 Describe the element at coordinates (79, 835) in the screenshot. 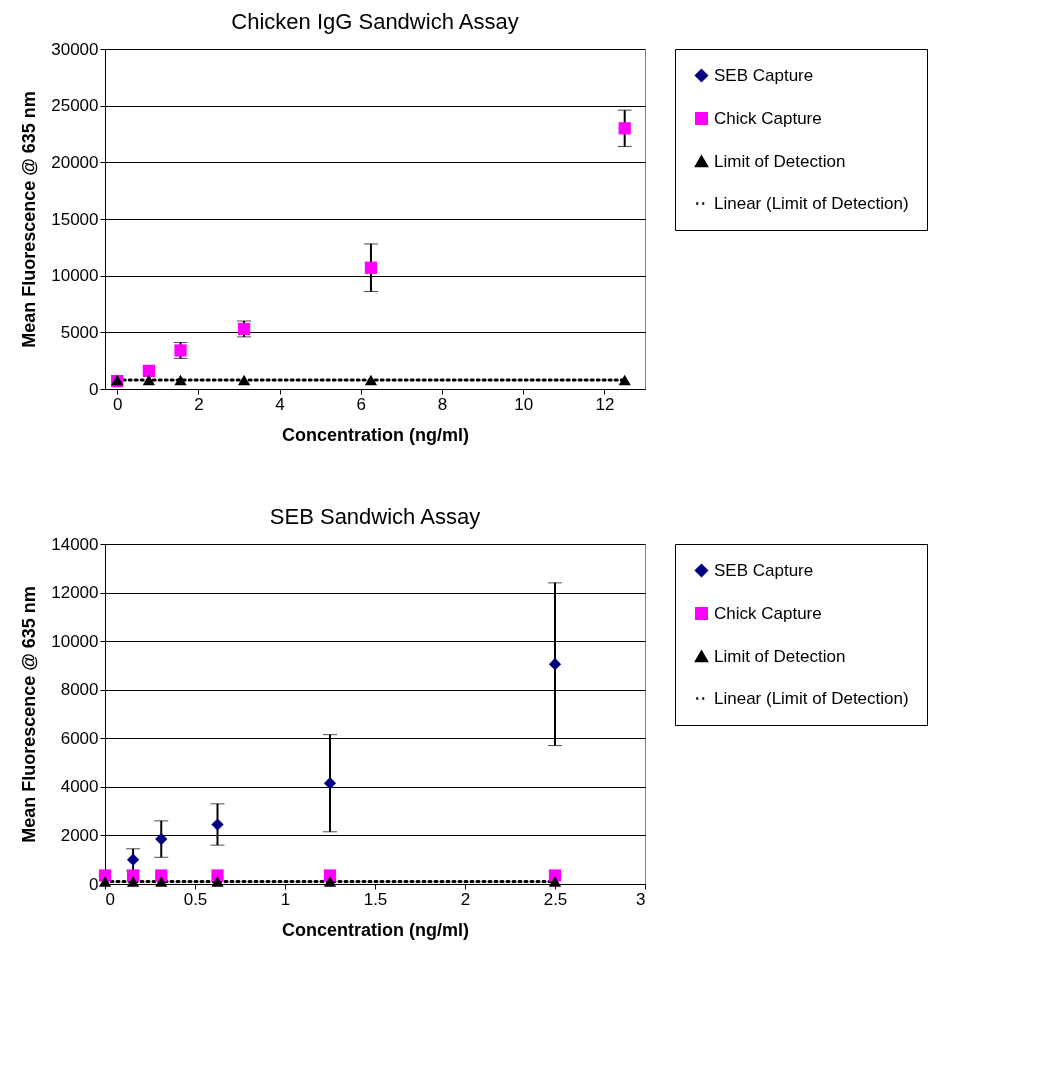

I see `y-tick-label: 2000` at that location.